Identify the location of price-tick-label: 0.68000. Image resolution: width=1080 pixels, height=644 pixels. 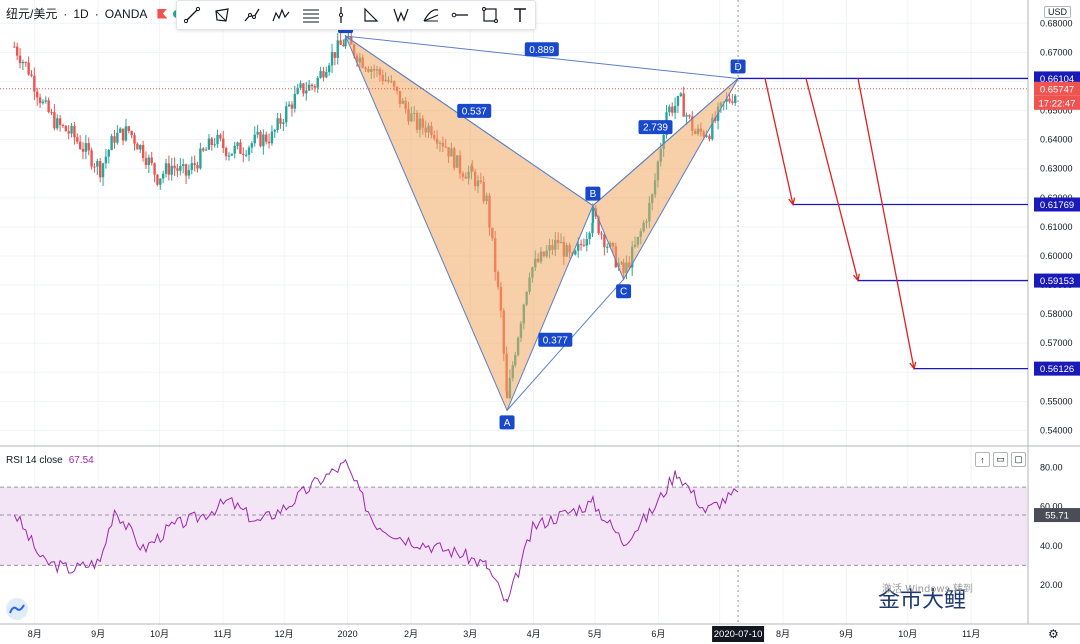
(1056, 23).